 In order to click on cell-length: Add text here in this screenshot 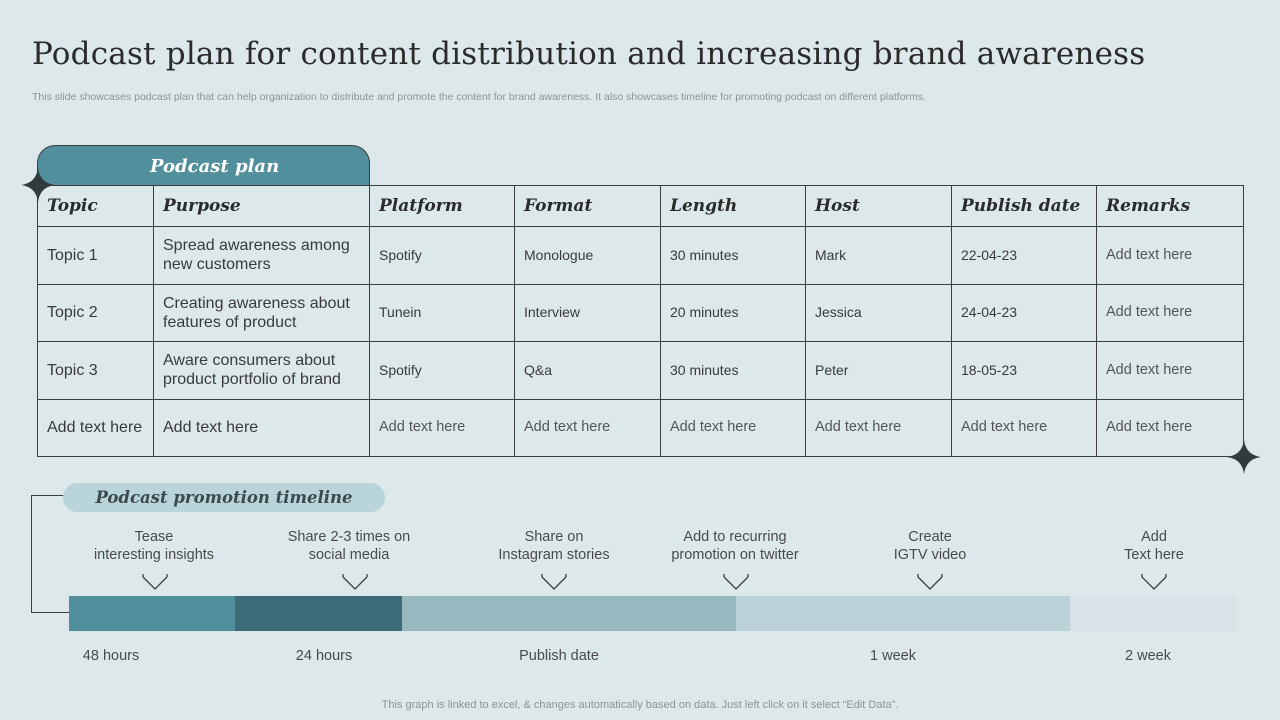, I will do `click(733, 427)`.